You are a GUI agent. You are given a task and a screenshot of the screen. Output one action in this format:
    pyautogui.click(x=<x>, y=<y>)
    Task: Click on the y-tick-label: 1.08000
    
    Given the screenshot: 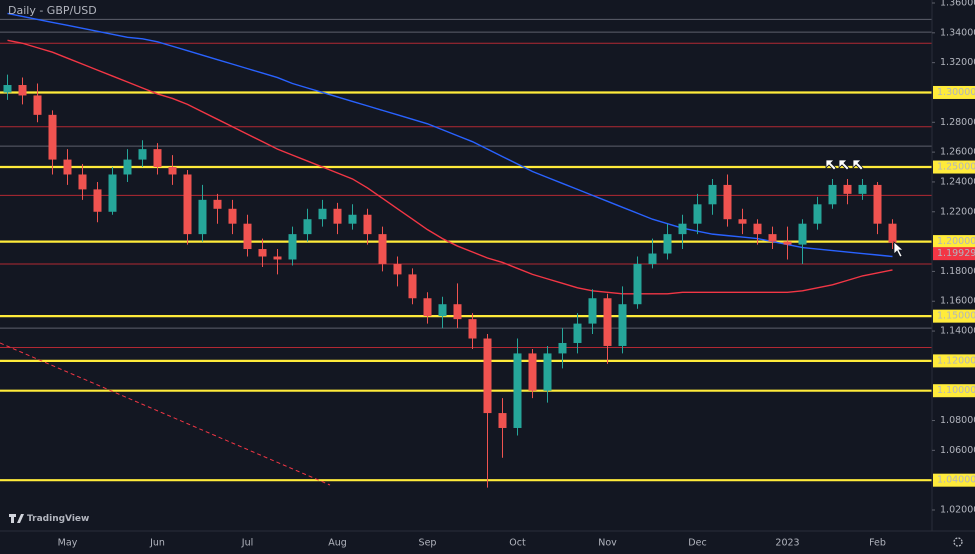 What is the action you would take?
    pyautogui.click(x=957, y=420)
    